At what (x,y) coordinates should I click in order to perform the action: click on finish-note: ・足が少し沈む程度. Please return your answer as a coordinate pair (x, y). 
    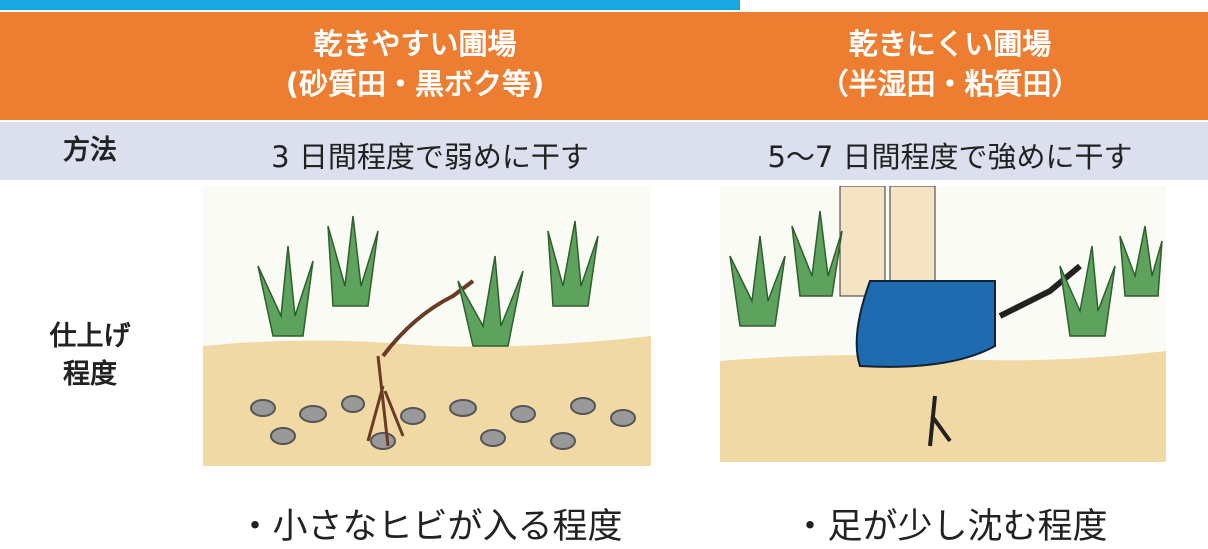
    Looking at the image, I should click on (950, 527).